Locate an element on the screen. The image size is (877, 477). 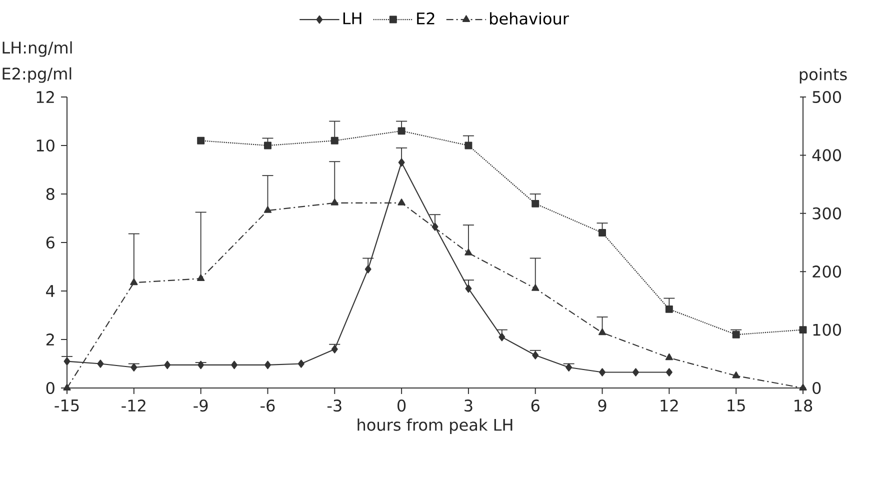
x-tick-label: -3 is located at coordinates (334, 406).